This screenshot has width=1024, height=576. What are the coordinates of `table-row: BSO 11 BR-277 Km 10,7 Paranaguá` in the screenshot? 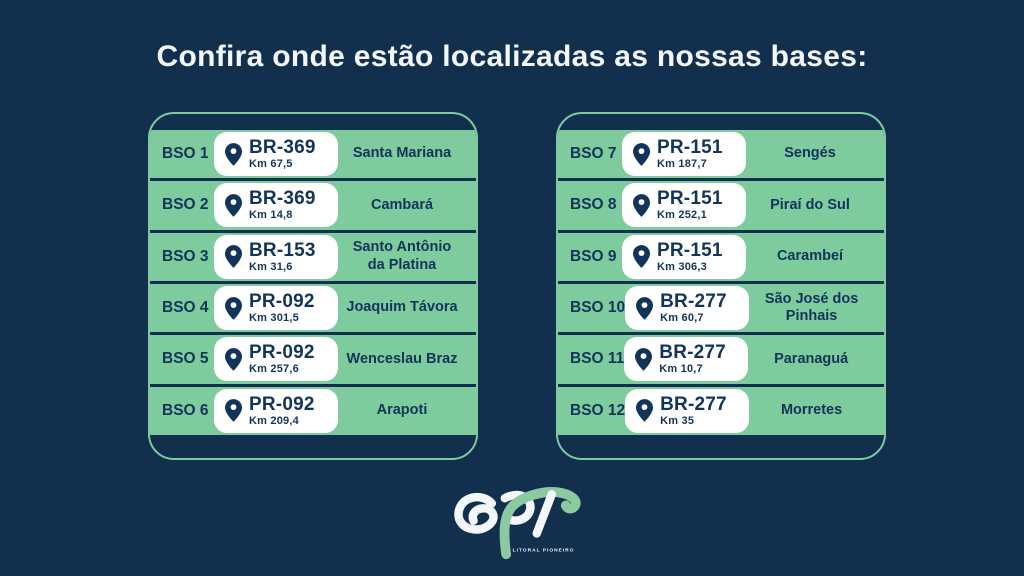 It's located at (721, 359).